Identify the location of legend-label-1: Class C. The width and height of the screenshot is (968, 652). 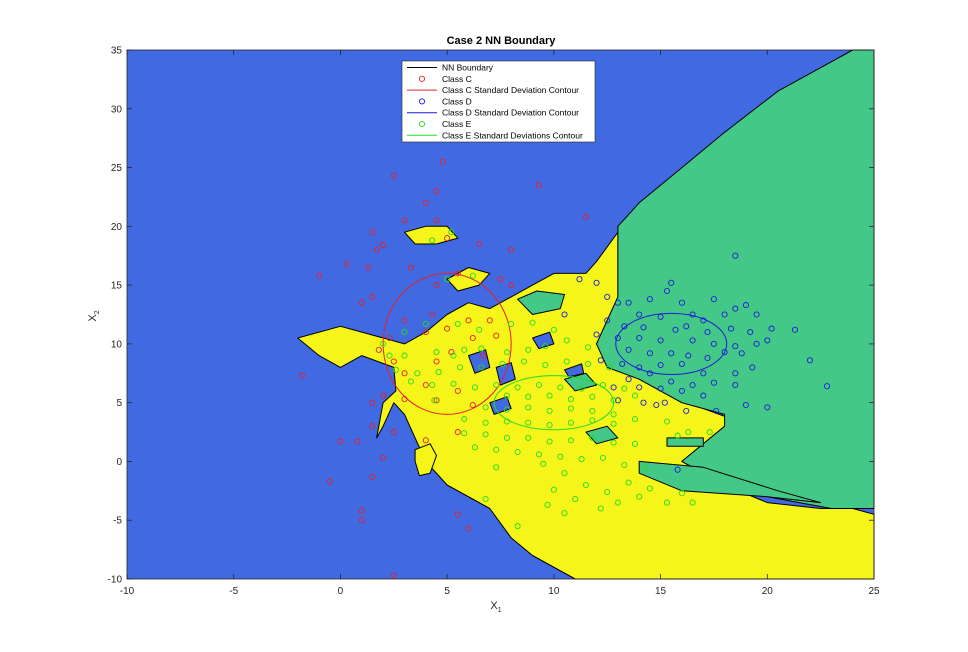
(457, 79).